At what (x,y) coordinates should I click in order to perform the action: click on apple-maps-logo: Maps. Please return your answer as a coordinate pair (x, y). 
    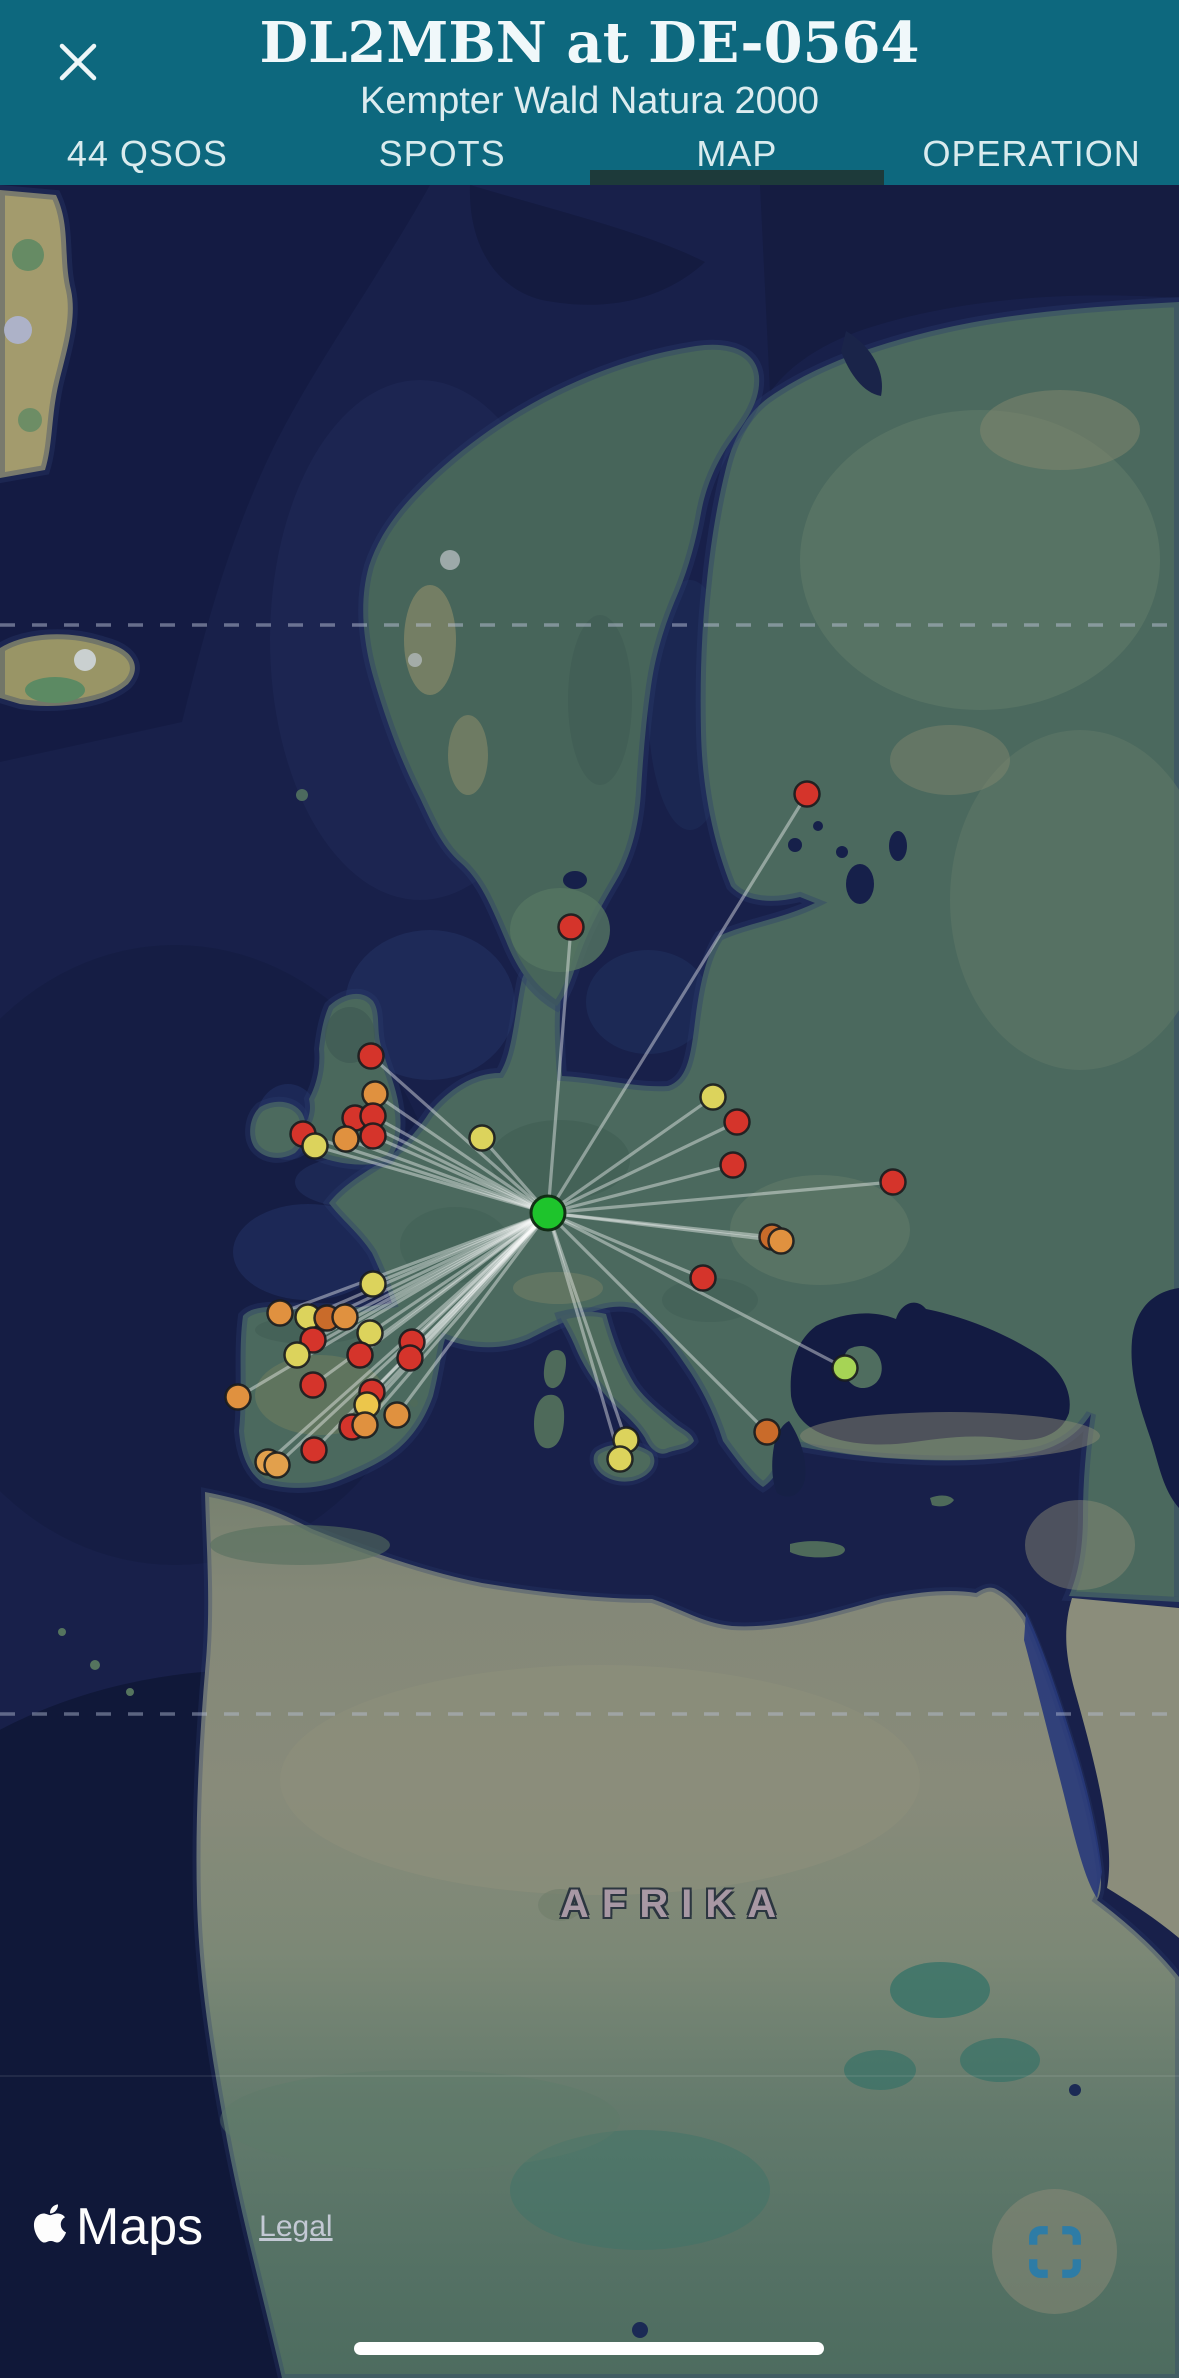
    Looking at the image, I should click on (116, 2227).